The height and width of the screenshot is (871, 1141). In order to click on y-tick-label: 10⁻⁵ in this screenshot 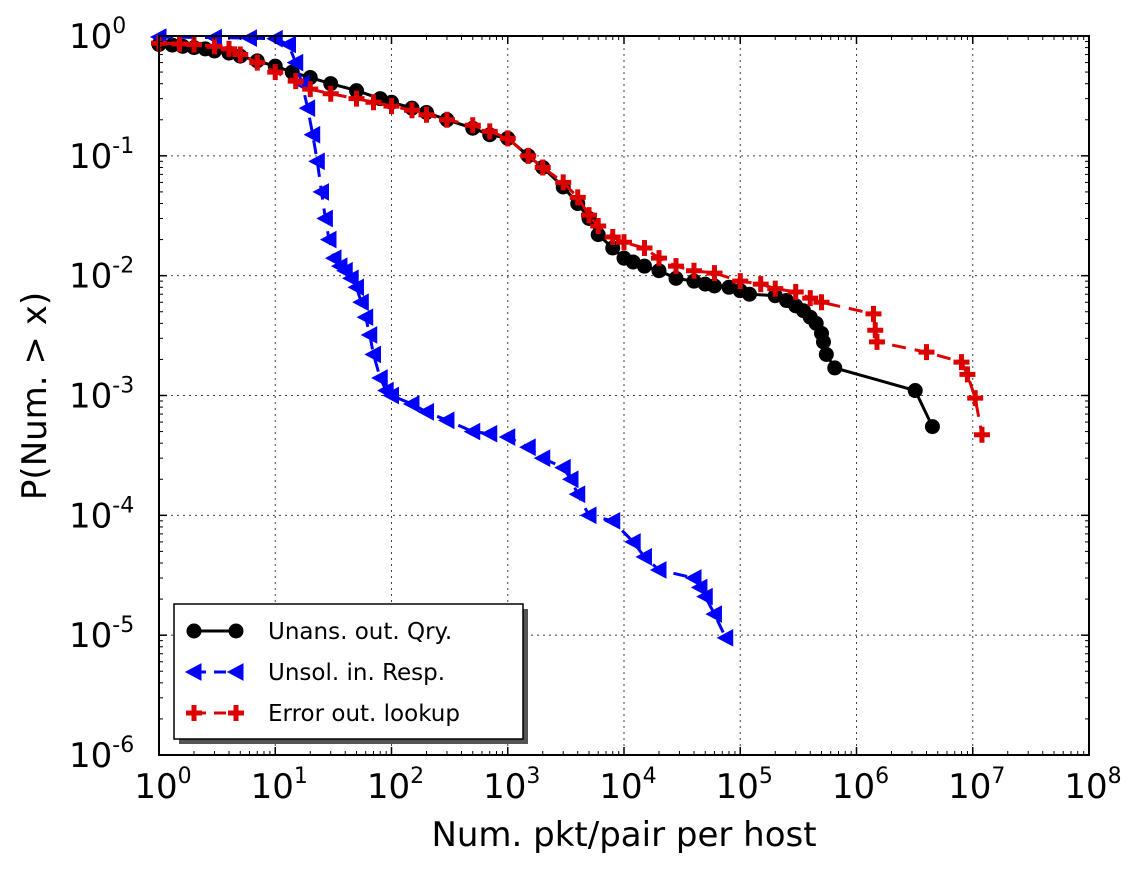, I will do `click(101, 634)`.